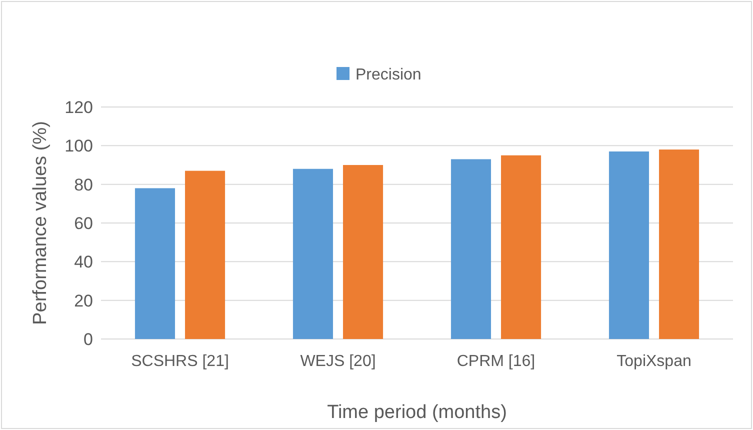 This screenshot has width=753, height=430. I want to click on y-tick-label: 0, so click(88, 339).